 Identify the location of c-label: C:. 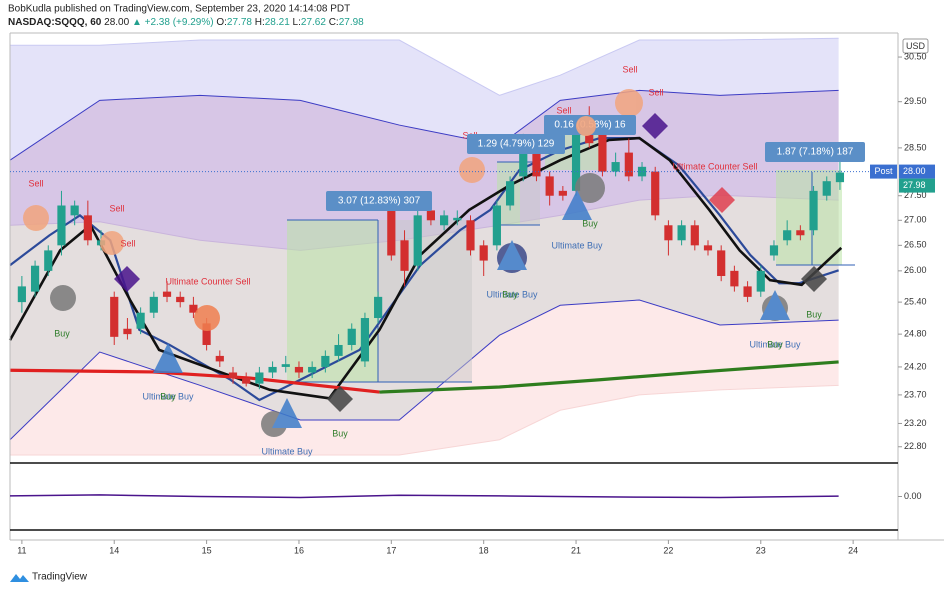
(334, 22).